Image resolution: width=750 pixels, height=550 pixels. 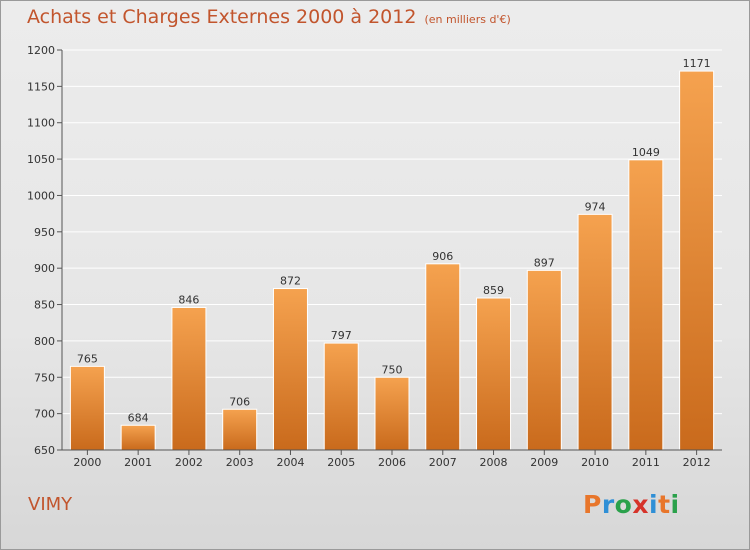 I want to click on bar-value-label: 706, so click(x=239, y=401).